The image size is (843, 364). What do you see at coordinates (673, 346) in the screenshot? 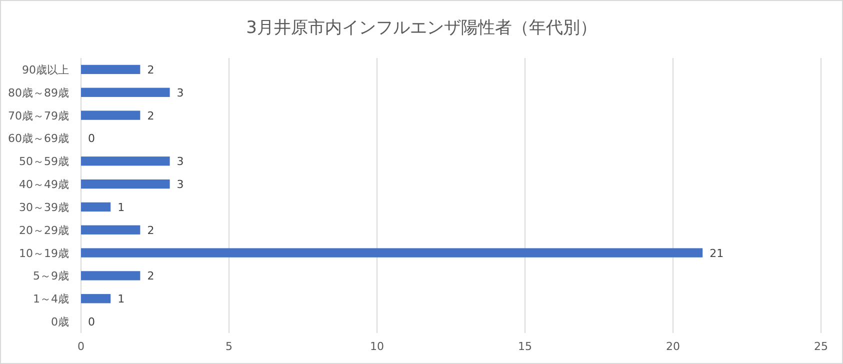
I see `x-tick-label: 20` at bounding box center [673, 346].